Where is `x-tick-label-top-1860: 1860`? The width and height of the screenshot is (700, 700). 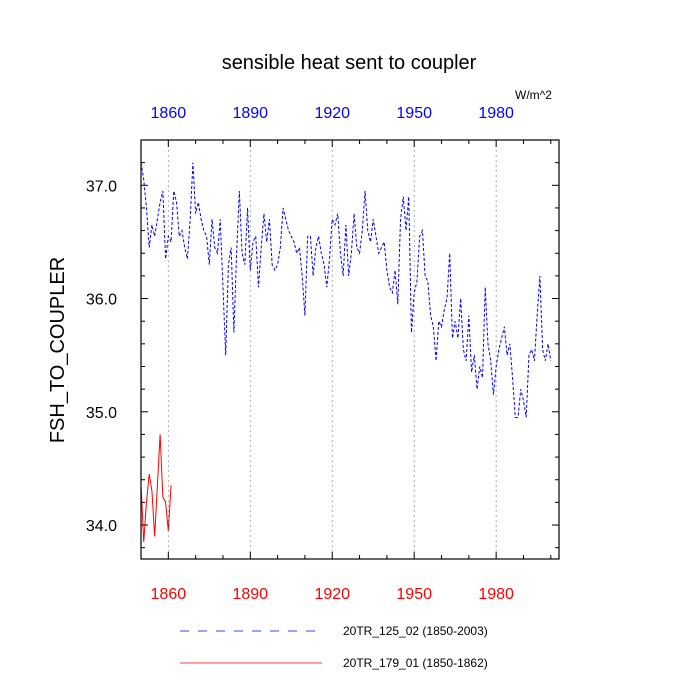 x-tick-label-top-1860: 1860 is located at coordinates (169, 113).